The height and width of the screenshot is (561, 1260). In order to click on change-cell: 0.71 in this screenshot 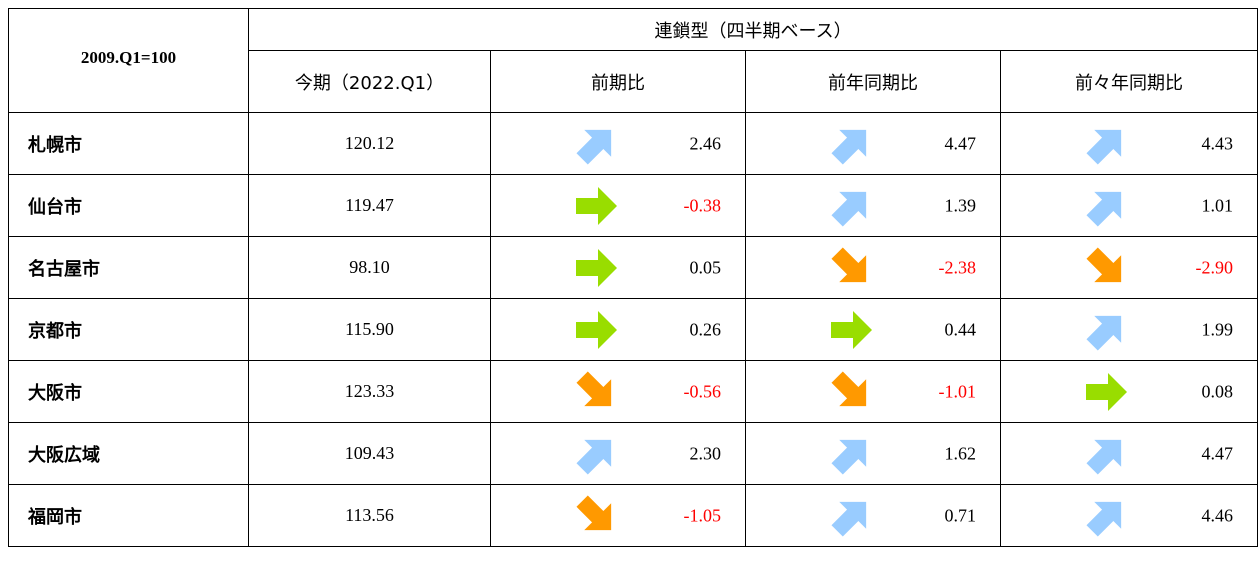, I will do `click(873, 515)`.